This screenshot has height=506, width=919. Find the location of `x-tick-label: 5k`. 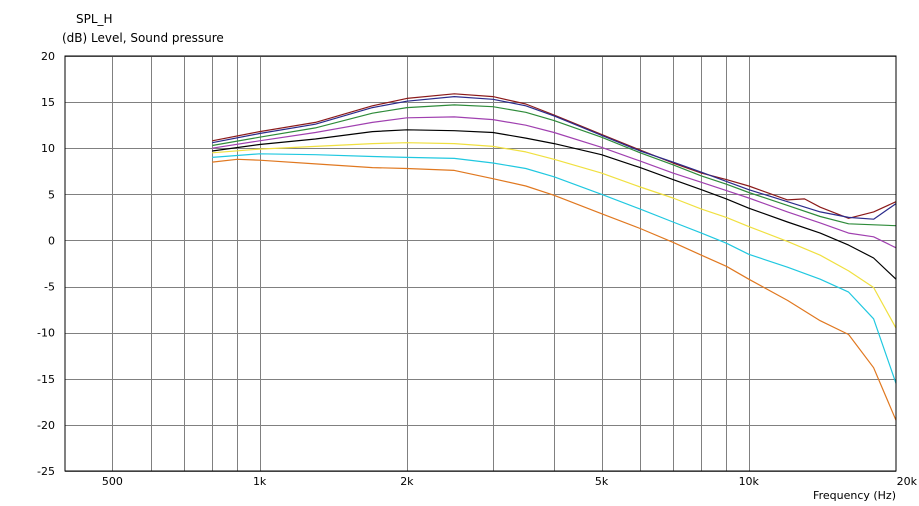

x-tick-label: 5k is located at coordinates (602, 481).